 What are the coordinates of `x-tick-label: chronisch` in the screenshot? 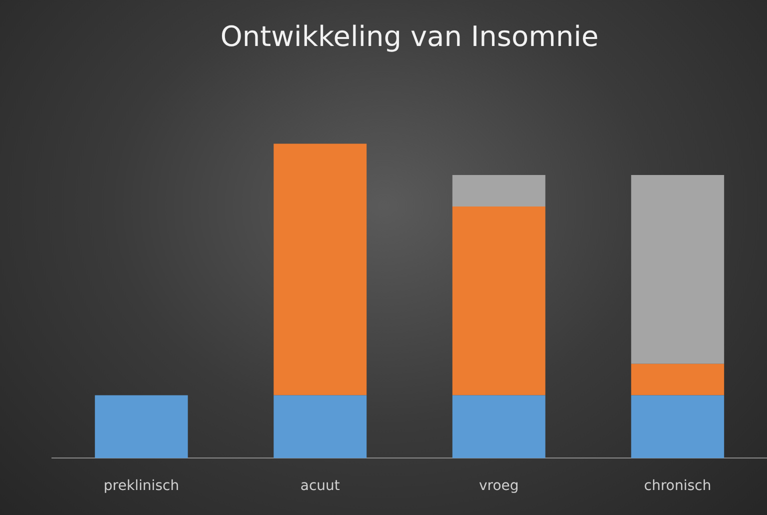 It's located at (678, 486).